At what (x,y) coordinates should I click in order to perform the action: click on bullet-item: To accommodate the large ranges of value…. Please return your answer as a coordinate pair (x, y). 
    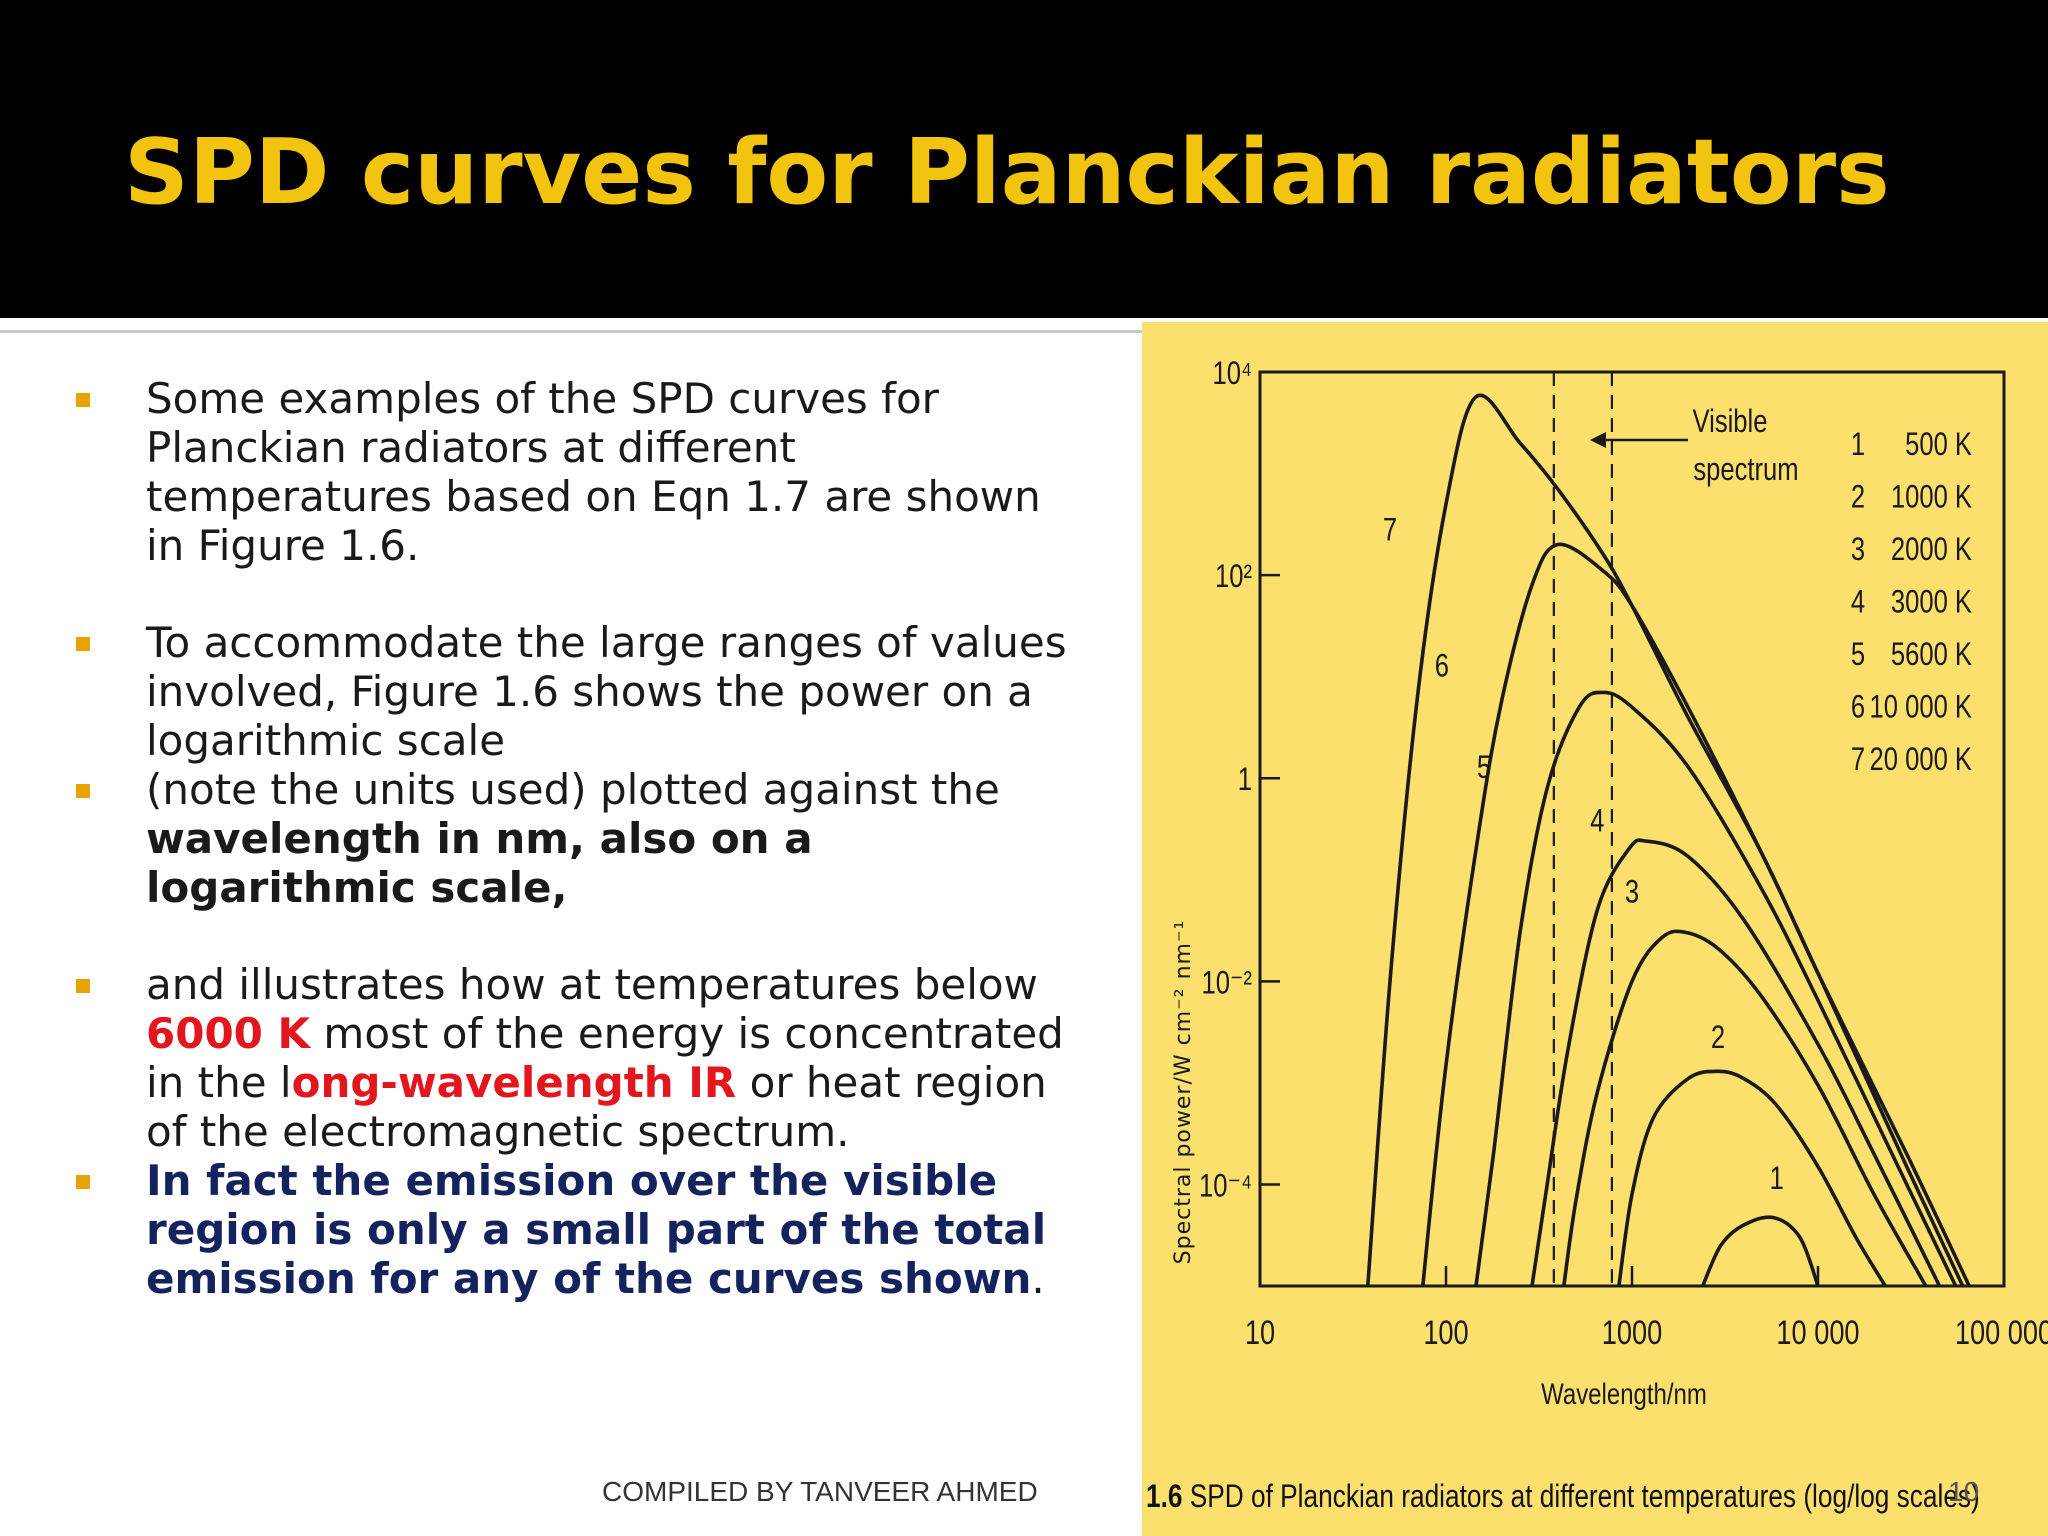
    Looking at the image, I should click on (575, 691).